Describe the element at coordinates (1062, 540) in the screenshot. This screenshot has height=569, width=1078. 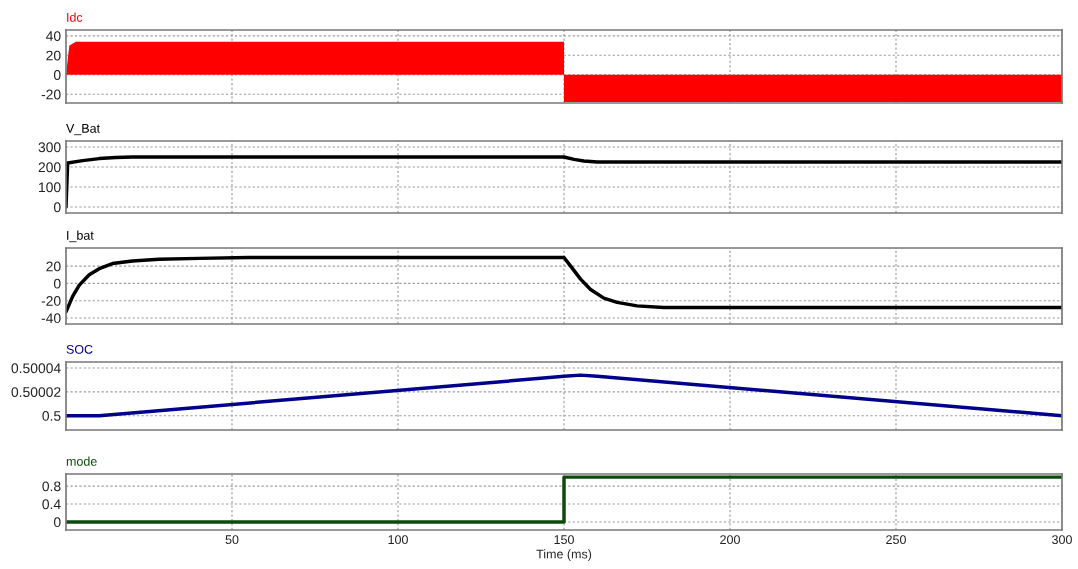
I see `x-tick-label: 300` at that location.